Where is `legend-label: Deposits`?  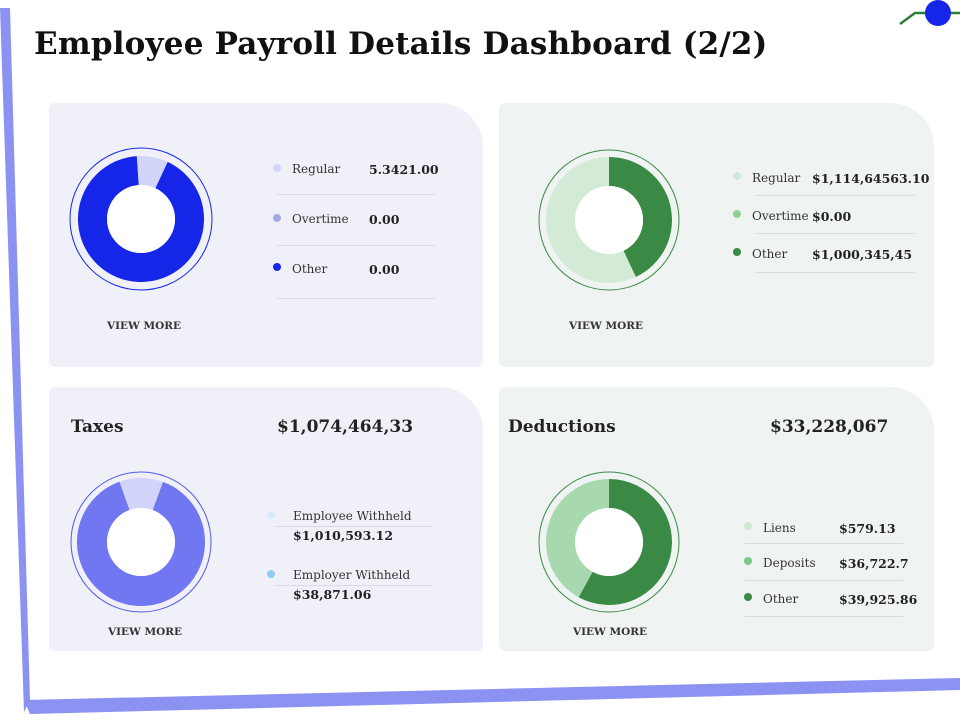 legend-label: Deposits is located at coordinates (789, 563).